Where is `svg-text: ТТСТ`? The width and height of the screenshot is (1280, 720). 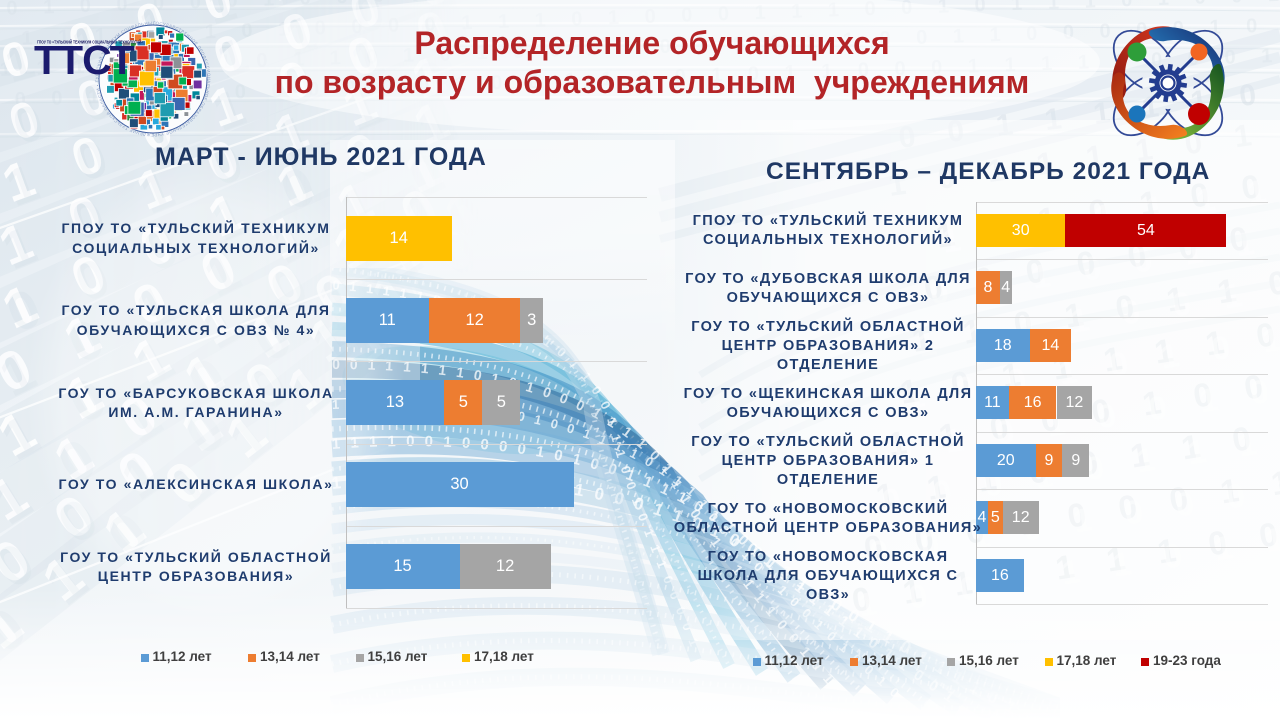
svg-text: ТТСТ is located at coordinates (84, 60).